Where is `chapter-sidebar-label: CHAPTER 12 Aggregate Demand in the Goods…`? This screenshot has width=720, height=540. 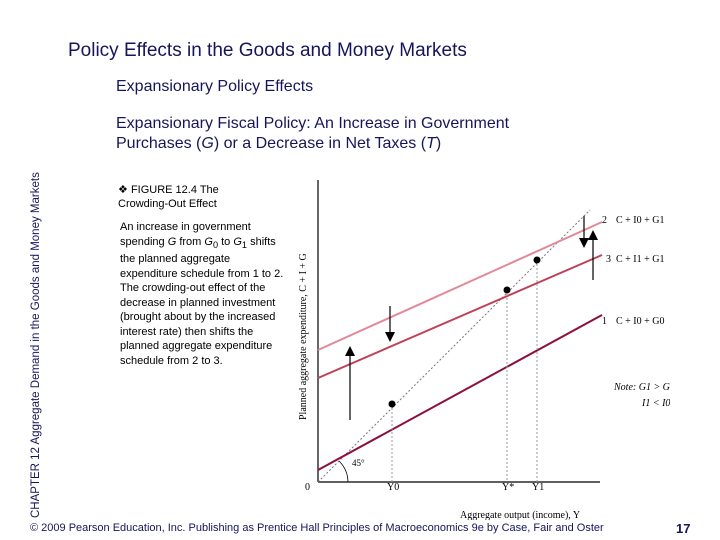 chapter-sidebar-label: CHAPTER 12 Aggregate Demand in the Goods… is located at coordinates (36, 345).